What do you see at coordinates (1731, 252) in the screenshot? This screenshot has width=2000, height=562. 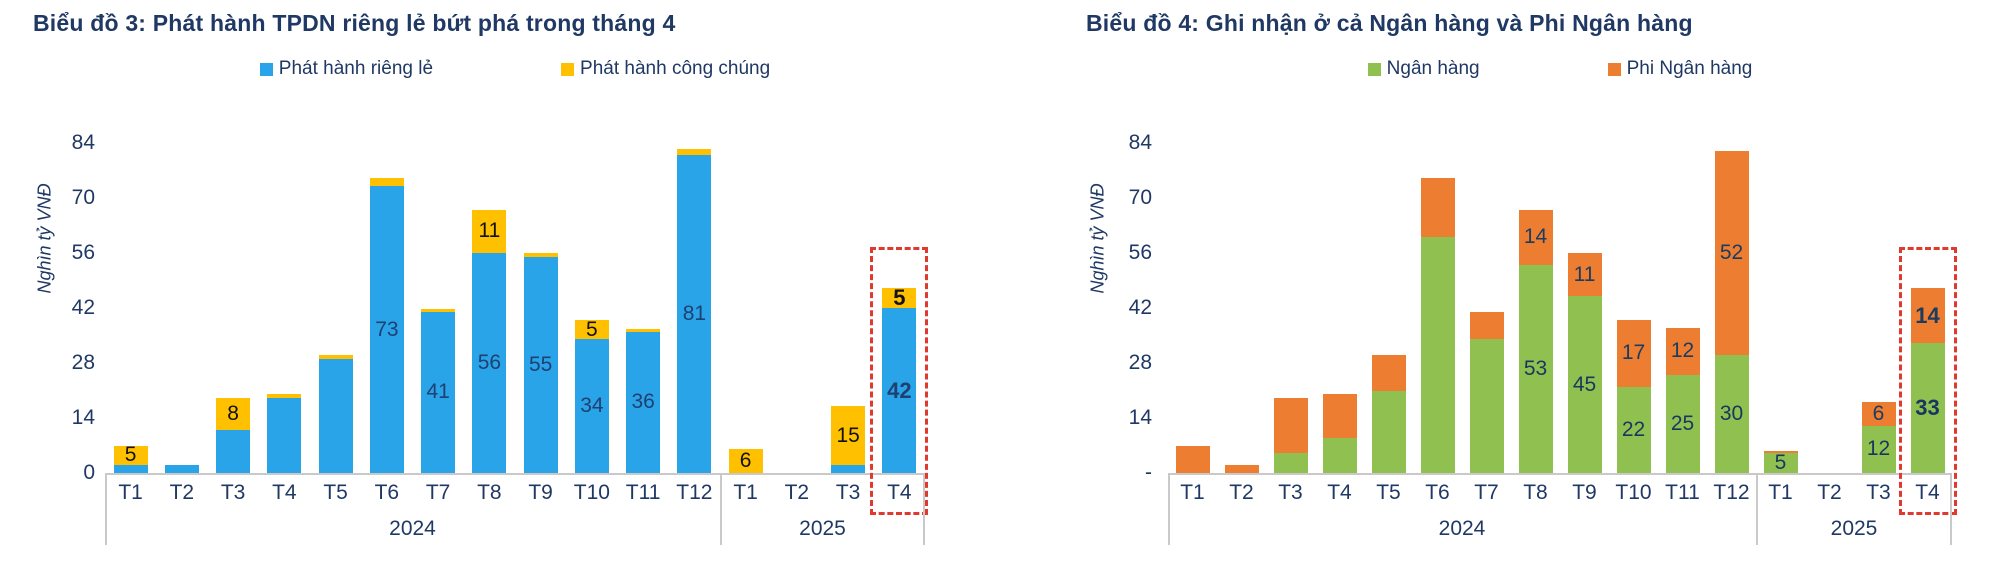 I see `bar-value-label: 52` at bounding box center [1731, 252].